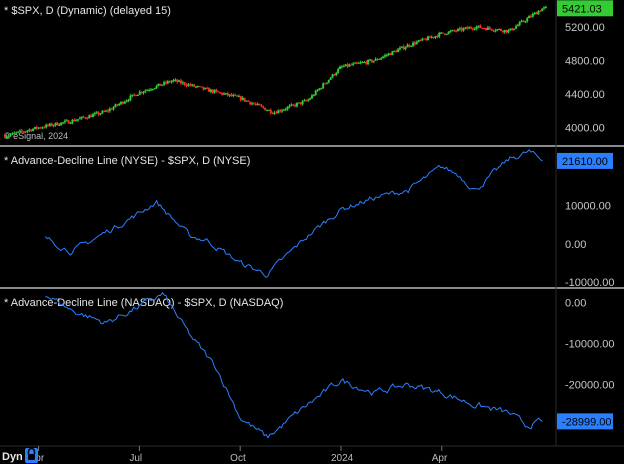 This screenshot has height=464, width=624. Describe the element at coordinates (590, 344) in the screenshot. I see `price-axis-label: -10000.00` at that location.